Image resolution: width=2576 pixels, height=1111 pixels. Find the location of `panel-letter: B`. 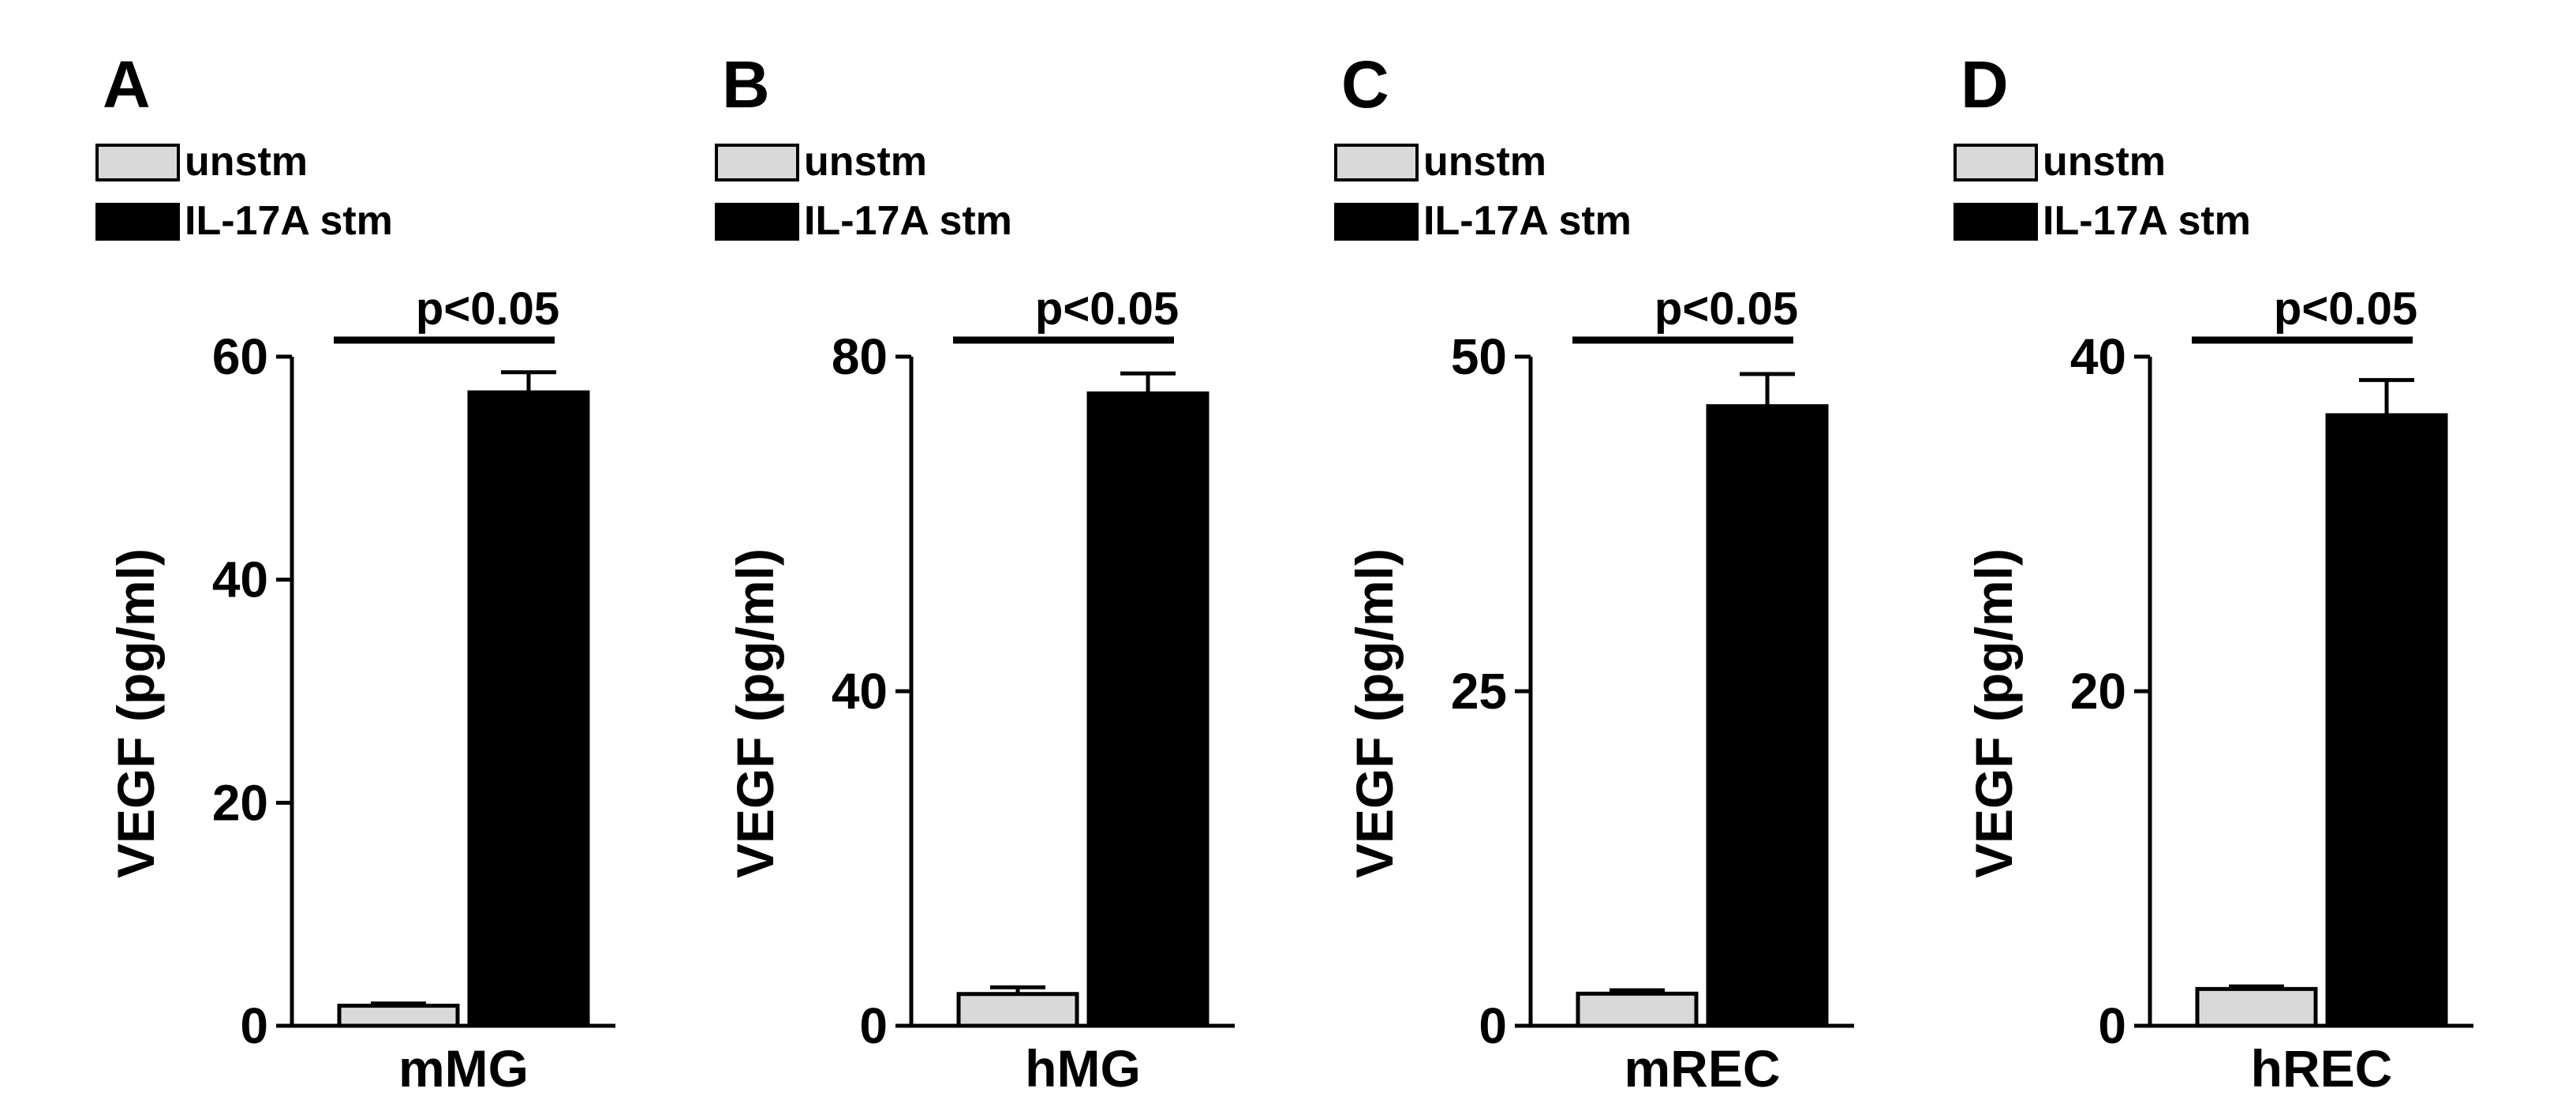

panel-letter: B is located at coordinates (746, 84).